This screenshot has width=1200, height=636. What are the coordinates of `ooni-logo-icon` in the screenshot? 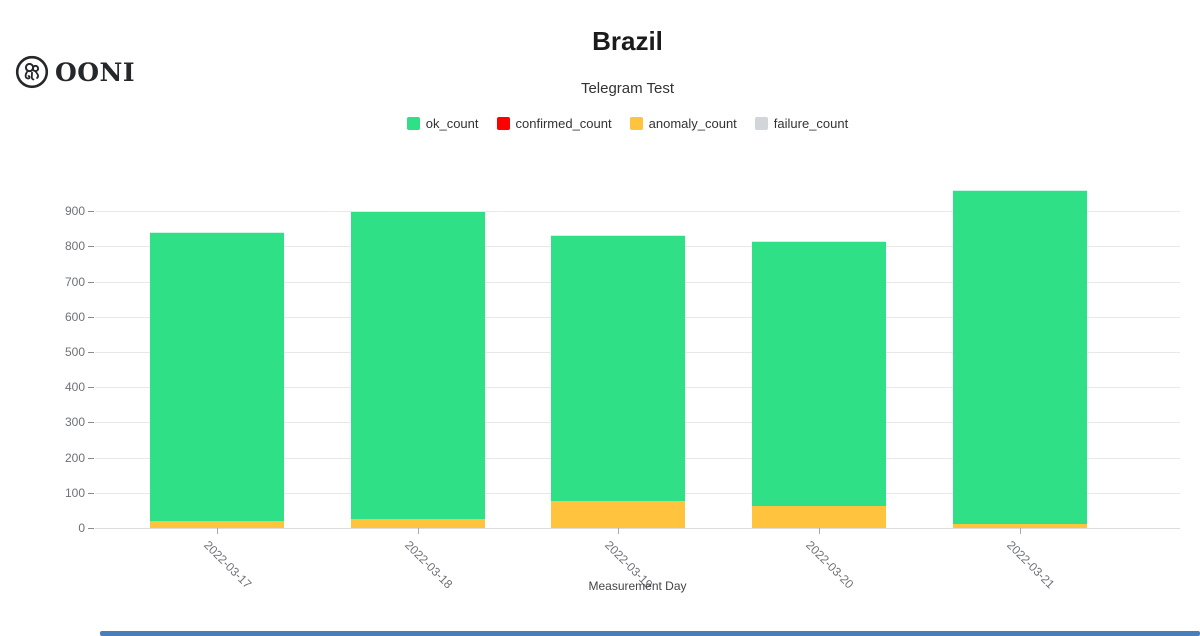 It's located at (32, 72).